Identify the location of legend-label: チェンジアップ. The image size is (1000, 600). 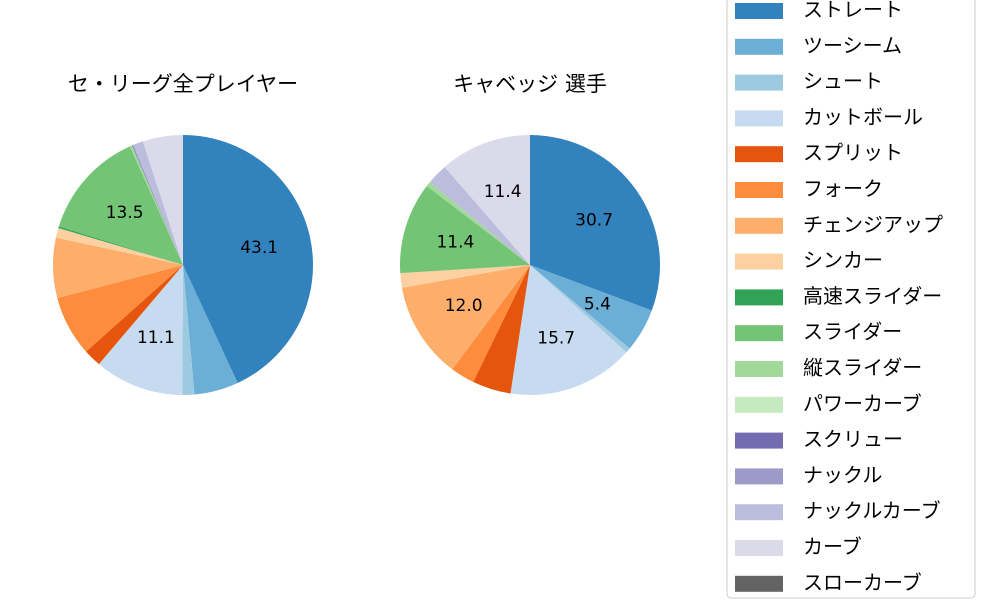
(873, 224).